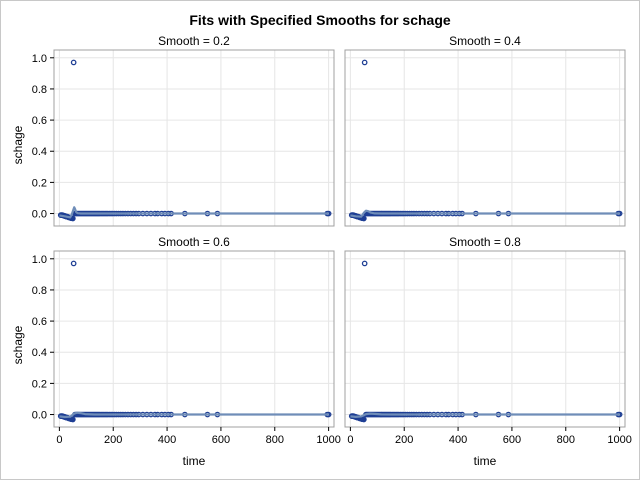 This screenshot has width=640, height=480. I want to click on panel-label: Smooth = 0.6, so click(194, 242).